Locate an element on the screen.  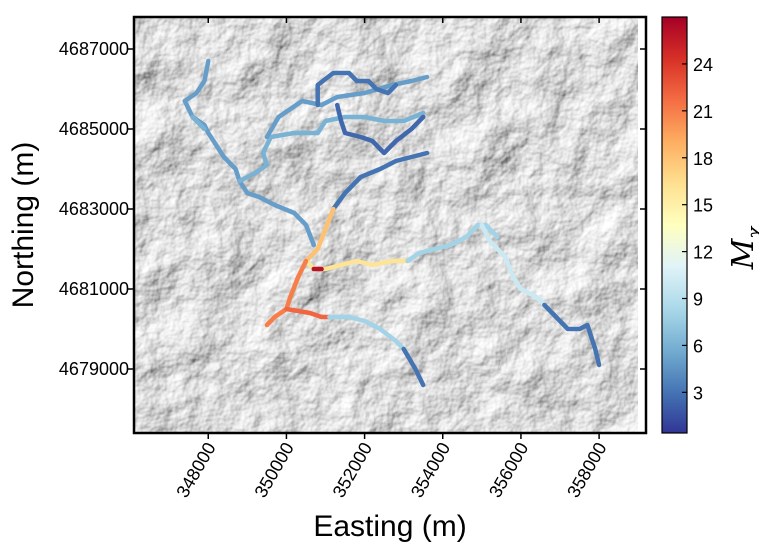
x-tick-label: 350000 is located at coordinates (274, 470).